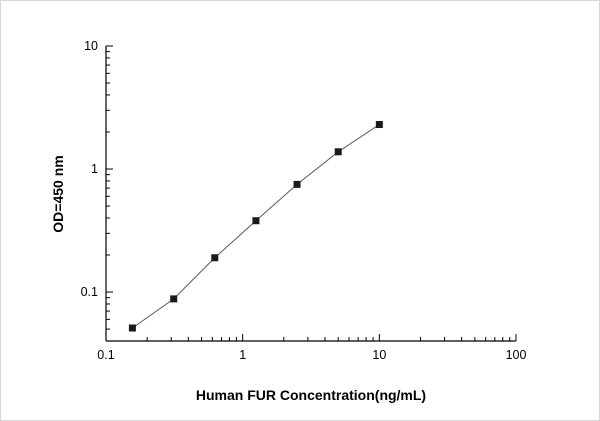 The image size is (600, 421). I want to click on y-tick-label: 1, so click(94, 169).